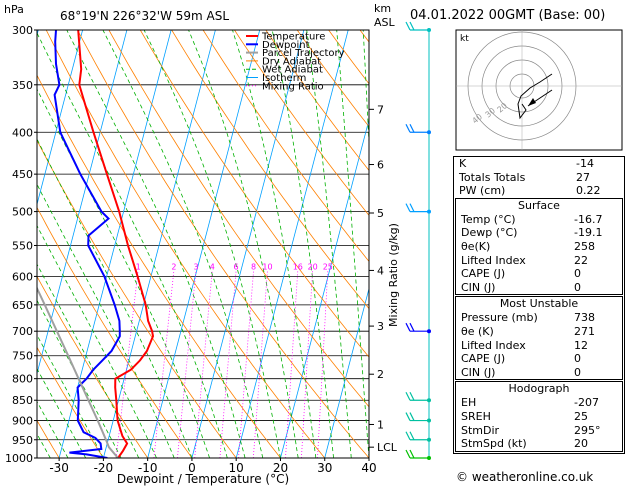 This screenshot has width=629, height=486. What do you see at coordinates (393, 275) in the screenshot?
I see `mixing-ratio-axis-title: Mixing Ratio (g/kg)` at bounding box center [393, 275].